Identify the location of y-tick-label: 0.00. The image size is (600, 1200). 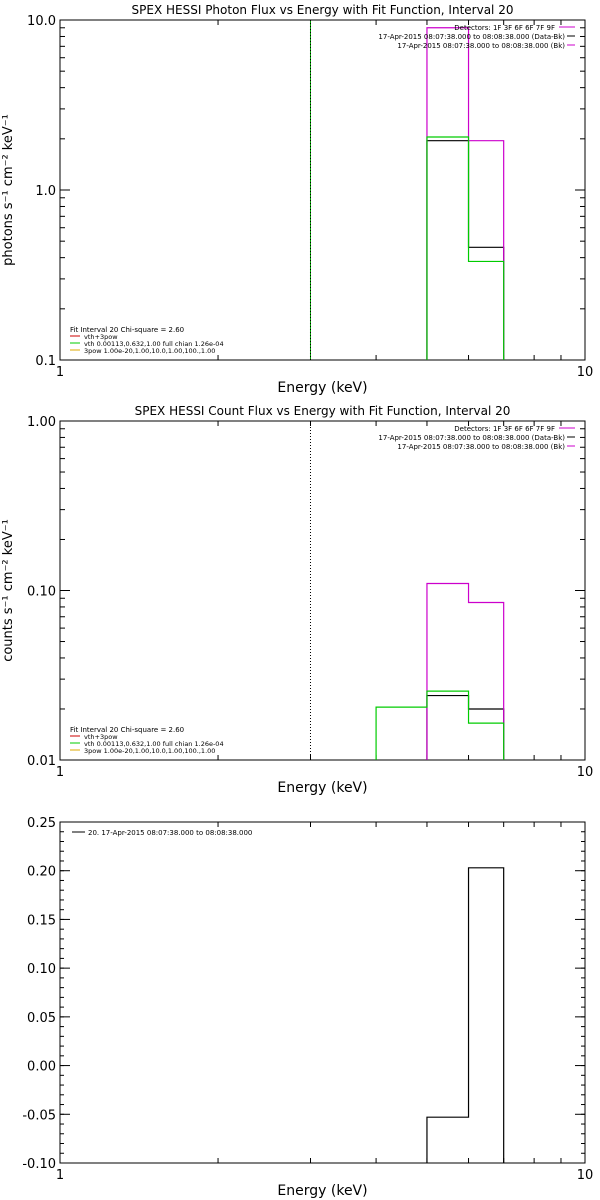
(41, 1067).